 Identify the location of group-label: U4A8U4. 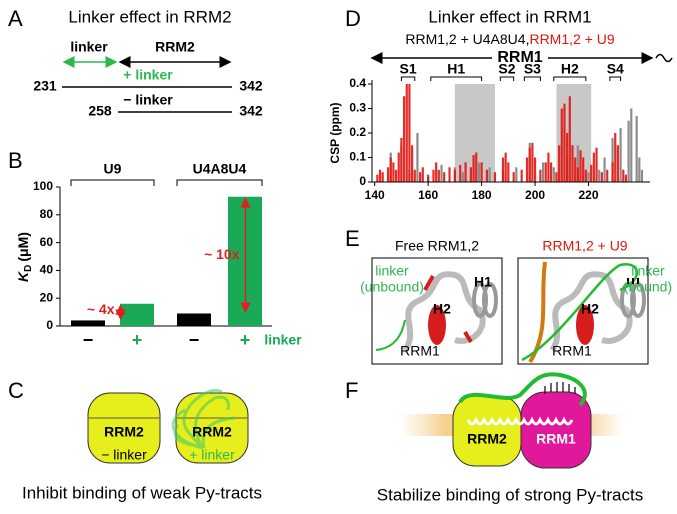
(220, 169).